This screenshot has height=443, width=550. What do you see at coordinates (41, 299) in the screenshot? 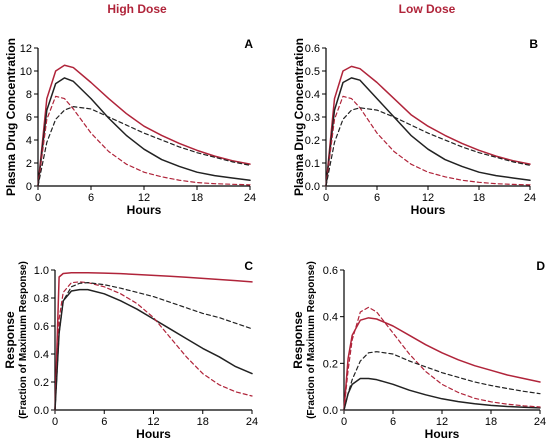
I see `y-tick-label: 0.8` at bounding box center [41, 299].